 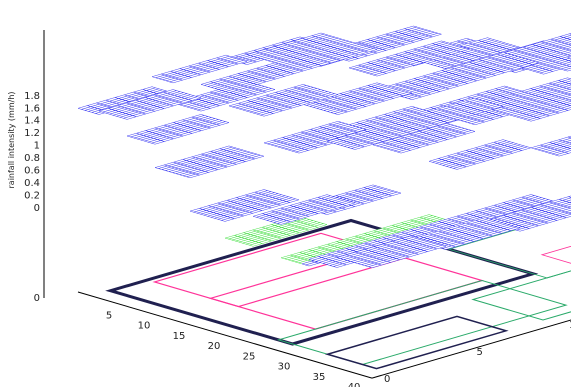 I want to click on x-tick-label: 35, so click(x=319, y=377).